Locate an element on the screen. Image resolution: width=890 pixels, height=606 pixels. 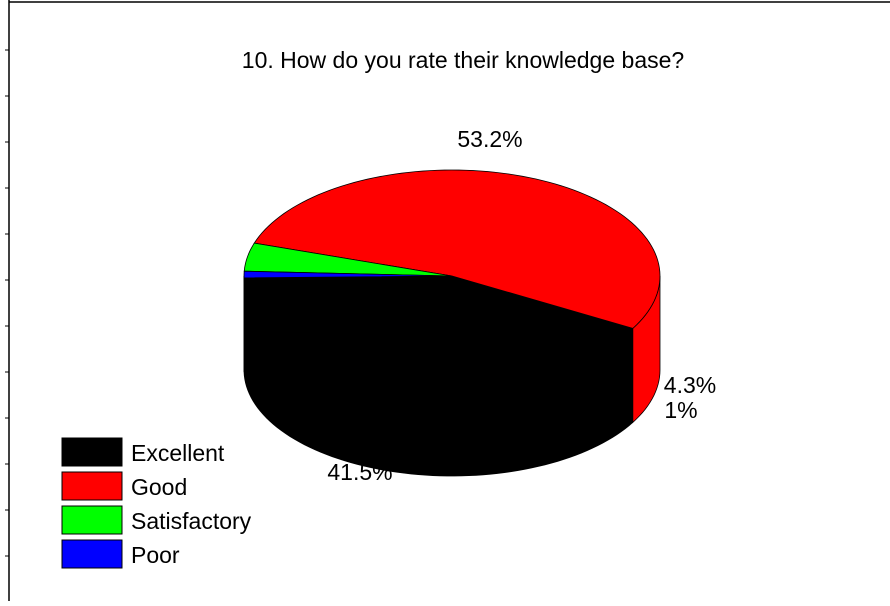
legend-label-poor: Poor is located at coordinates (155, 555).